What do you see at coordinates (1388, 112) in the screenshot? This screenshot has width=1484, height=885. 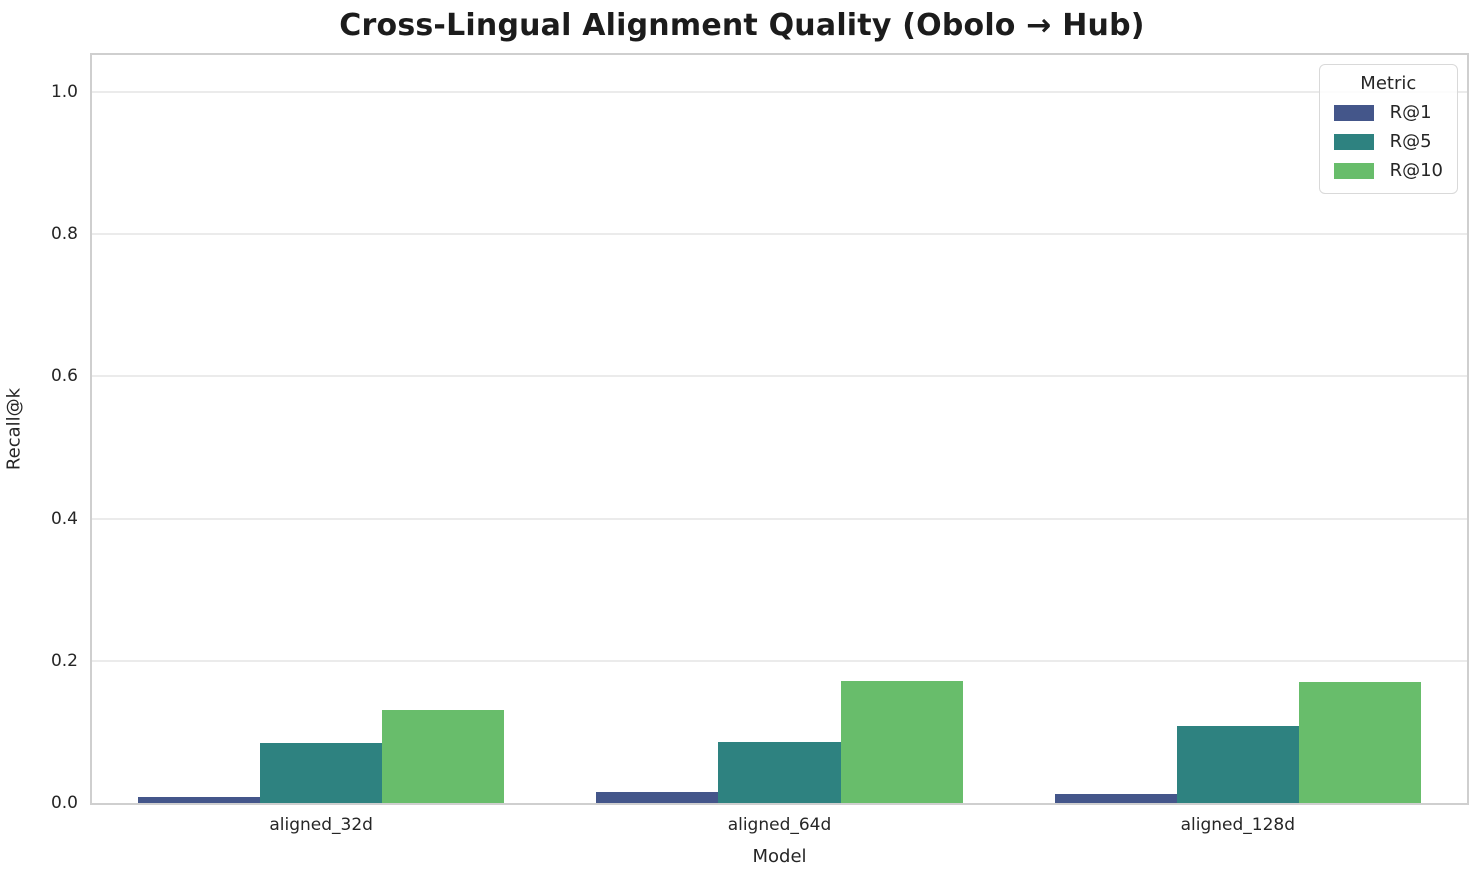 I see `legend-item-R@1: R@1` at bounding box center [1388, 112].